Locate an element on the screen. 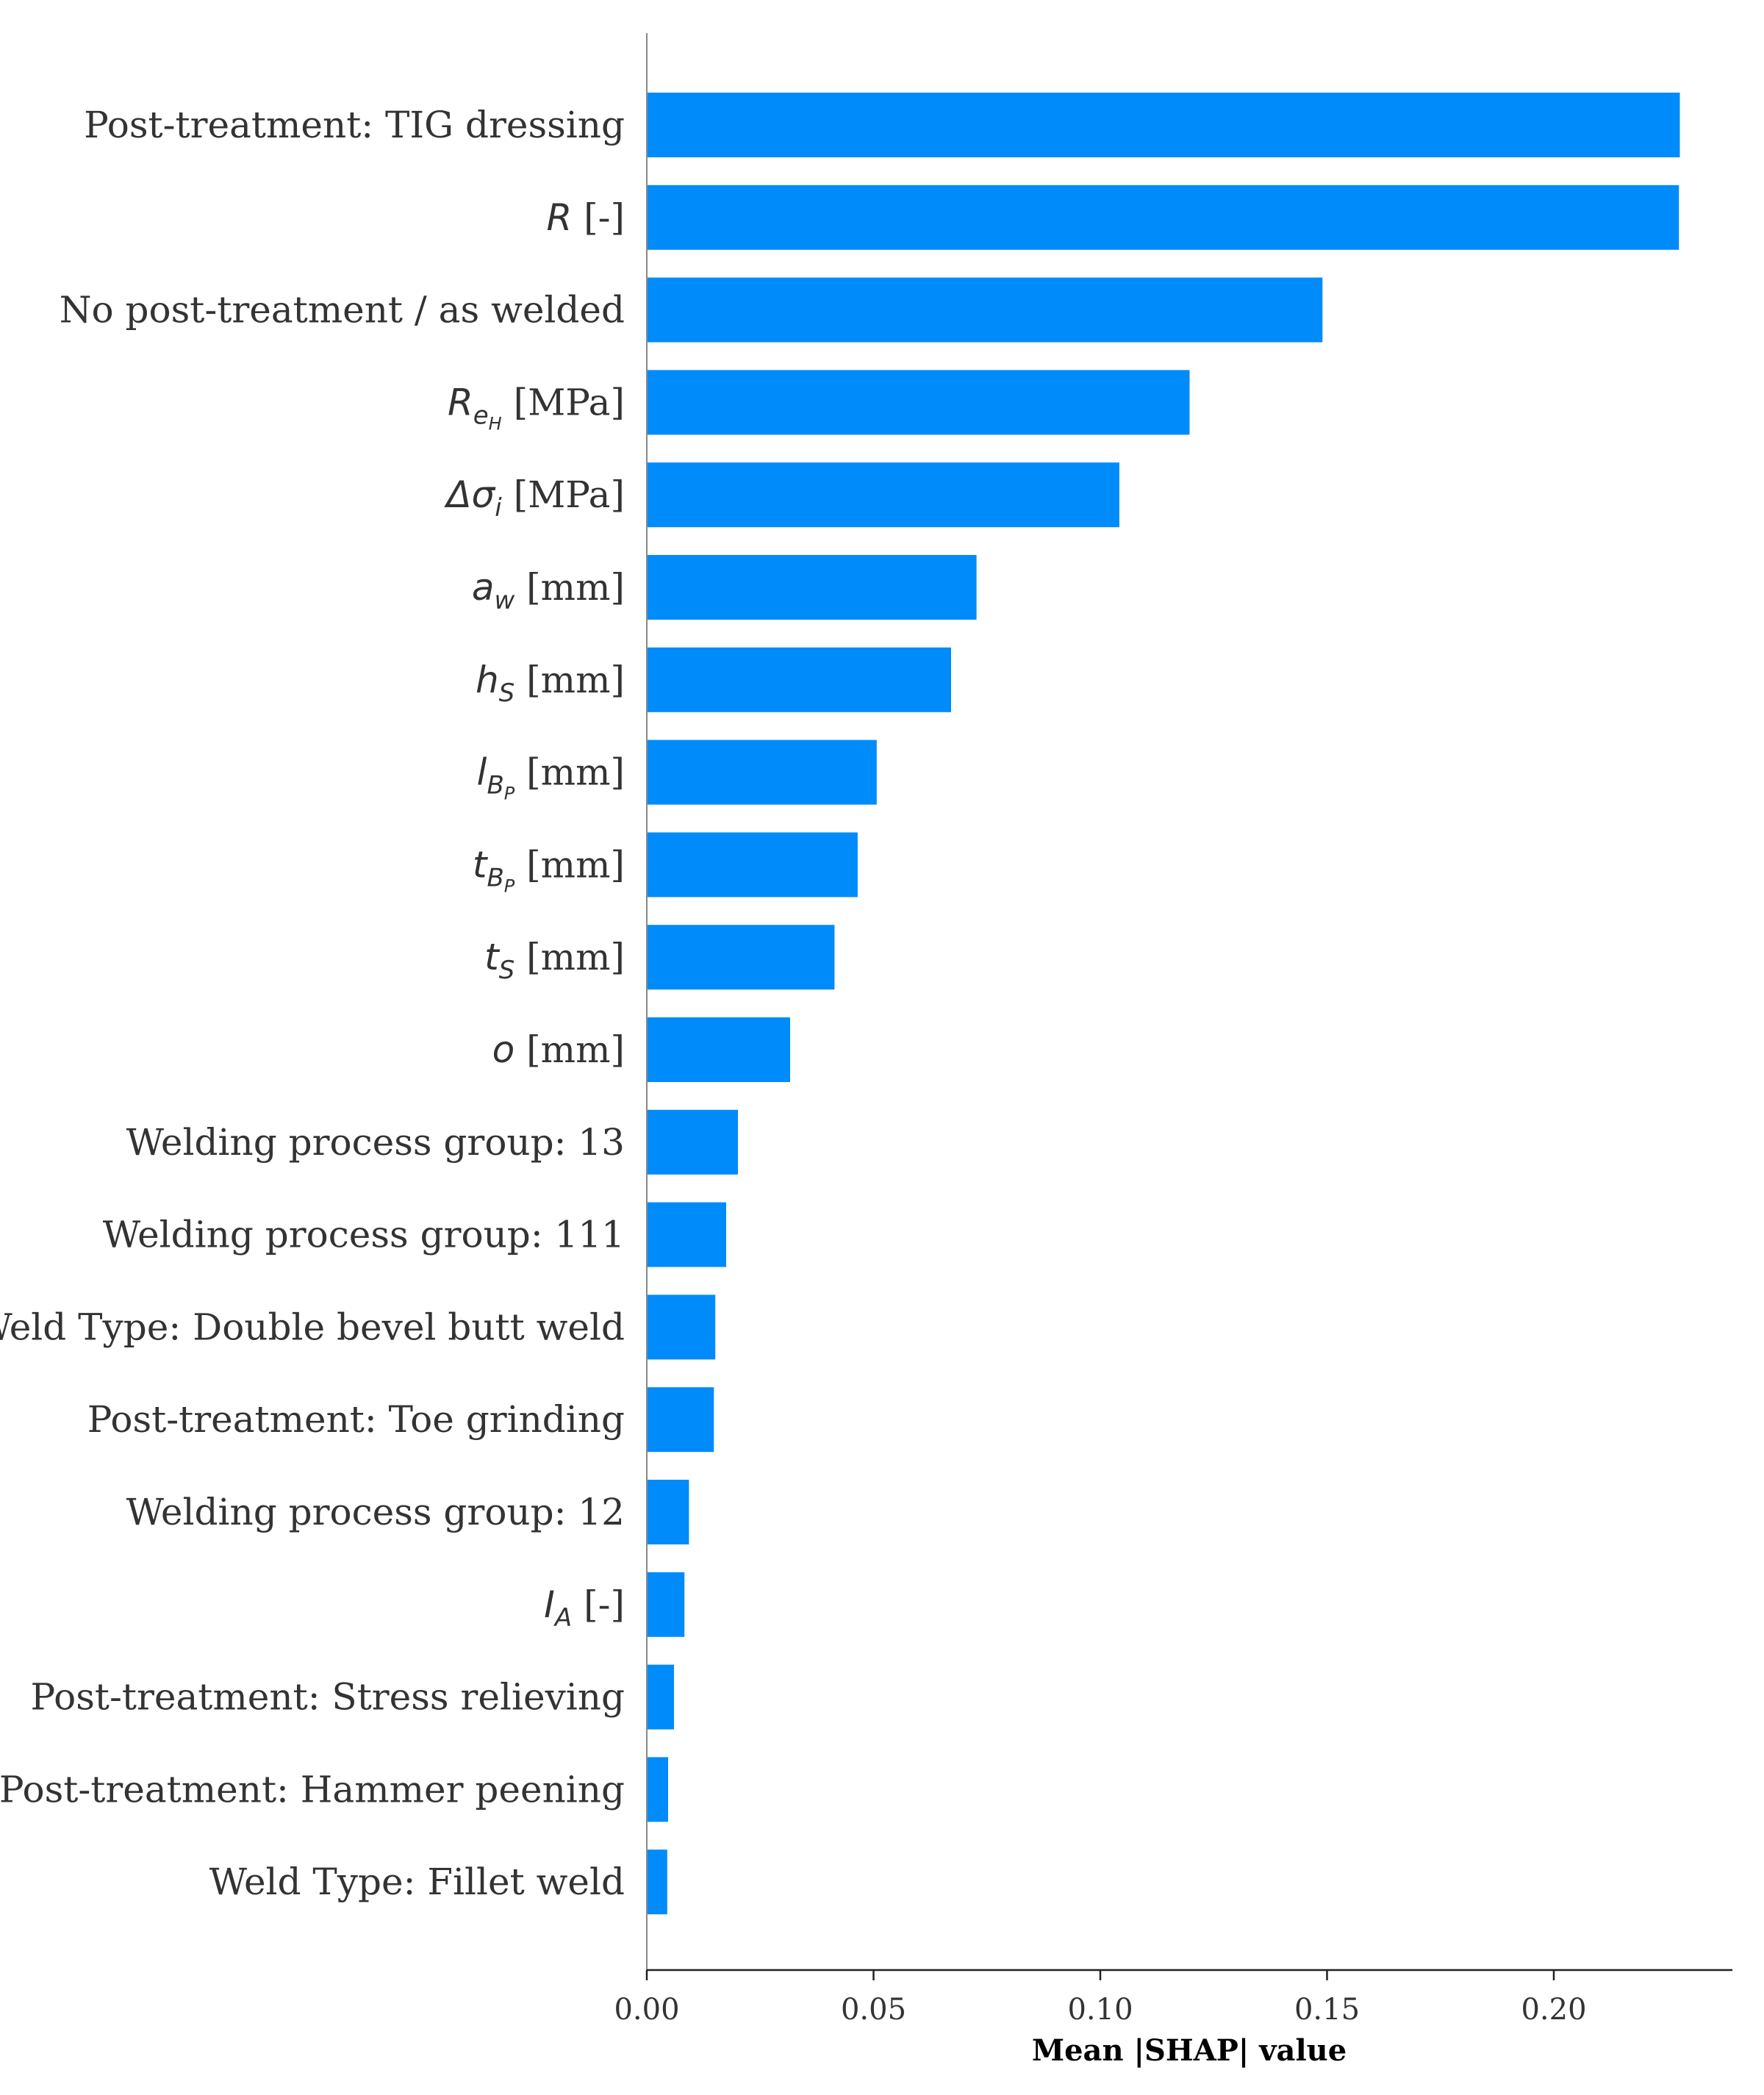 Image resolution: width=1764 pixels, height=2095 pixels. bar-weld-type-fillet-weld is located at coordinates (657, 1882).